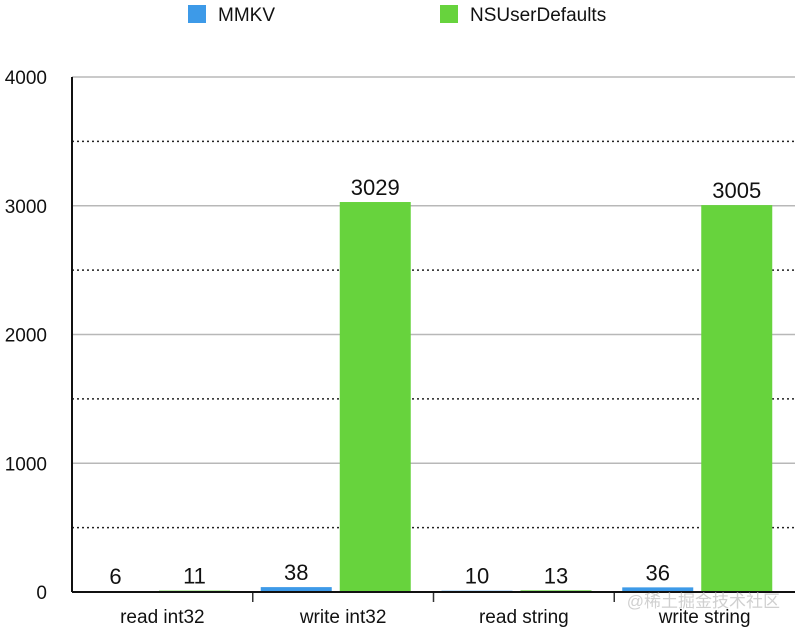 The height and width of the screenshot is (635, 795). I want to click on legend: MMKV NSUserDefaults, so click(397, 15).